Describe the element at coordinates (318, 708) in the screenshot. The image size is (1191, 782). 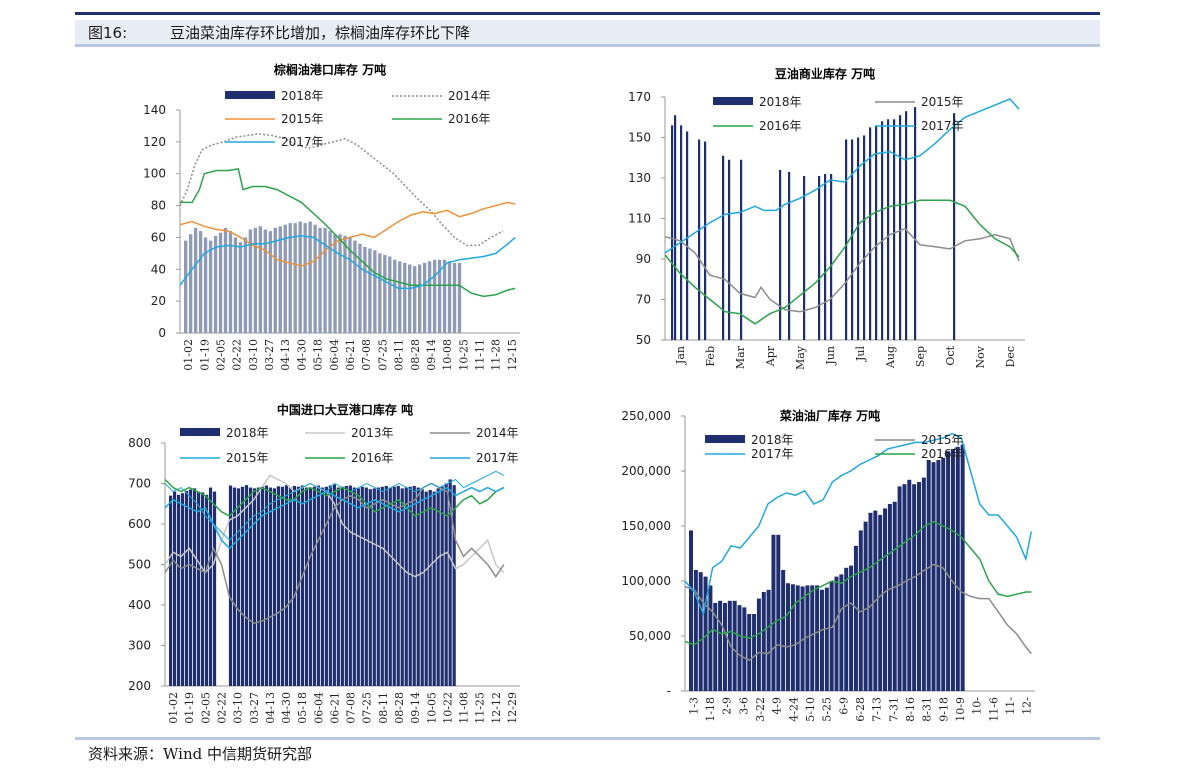
I see `x-tick-label: 06-04` at that location.